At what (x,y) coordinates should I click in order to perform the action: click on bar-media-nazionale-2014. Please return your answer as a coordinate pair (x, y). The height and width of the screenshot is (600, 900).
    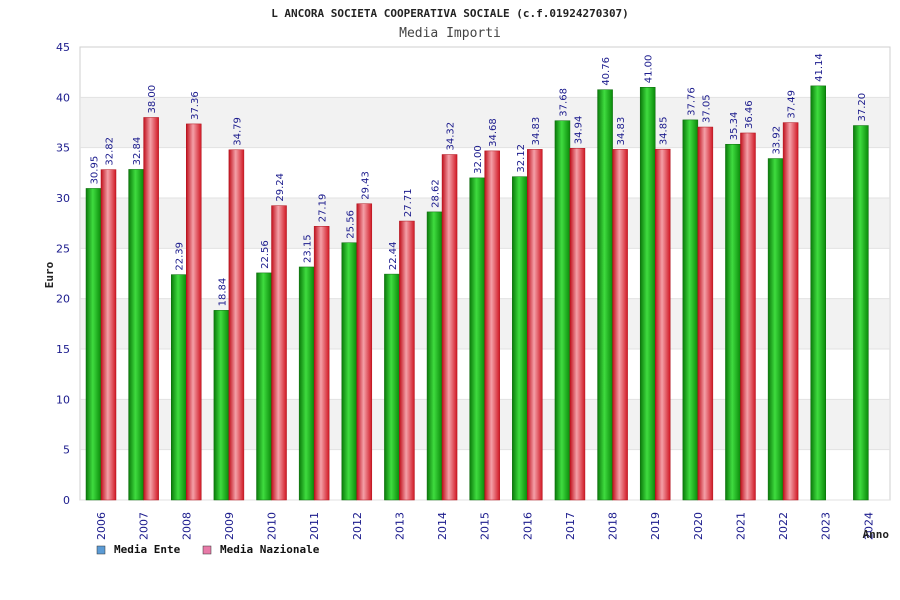
    Looking at the image, I should click on (449, 327).